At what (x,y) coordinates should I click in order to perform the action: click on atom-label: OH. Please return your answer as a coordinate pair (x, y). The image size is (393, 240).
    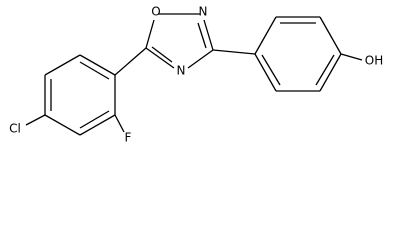
    Looking at the image, I should click on (374, 61).